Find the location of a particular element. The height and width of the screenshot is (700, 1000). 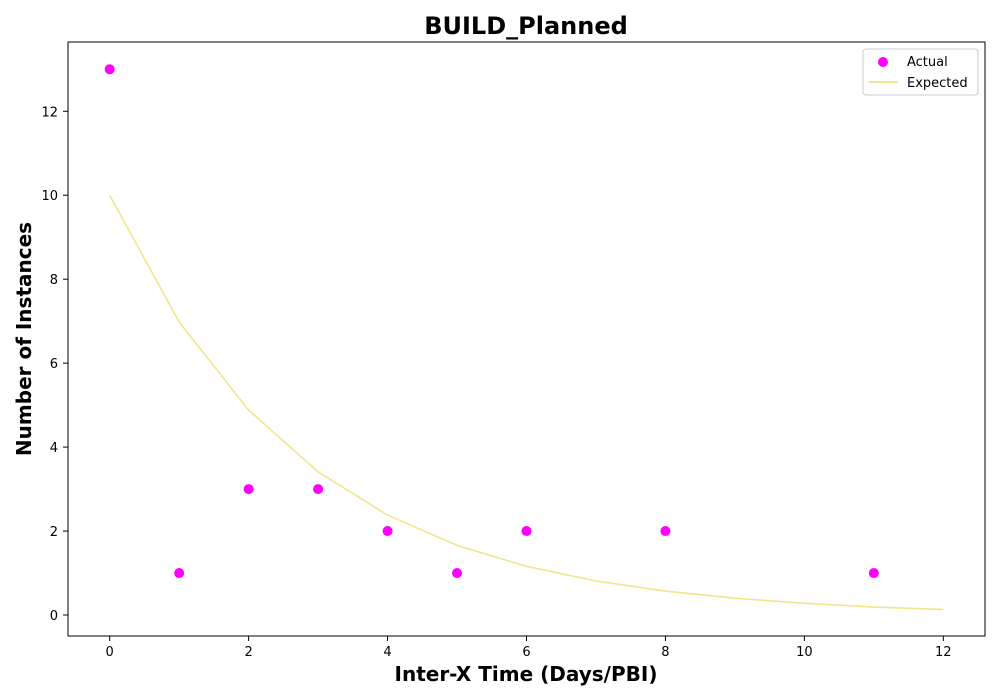

x-tick-label: 0 is located at coordinates (110, 652).